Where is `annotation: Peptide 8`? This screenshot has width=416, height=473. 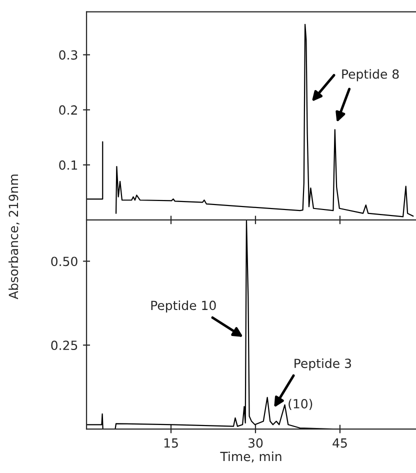 annotation: Peptide 8 is located at coordinates (370, 75).